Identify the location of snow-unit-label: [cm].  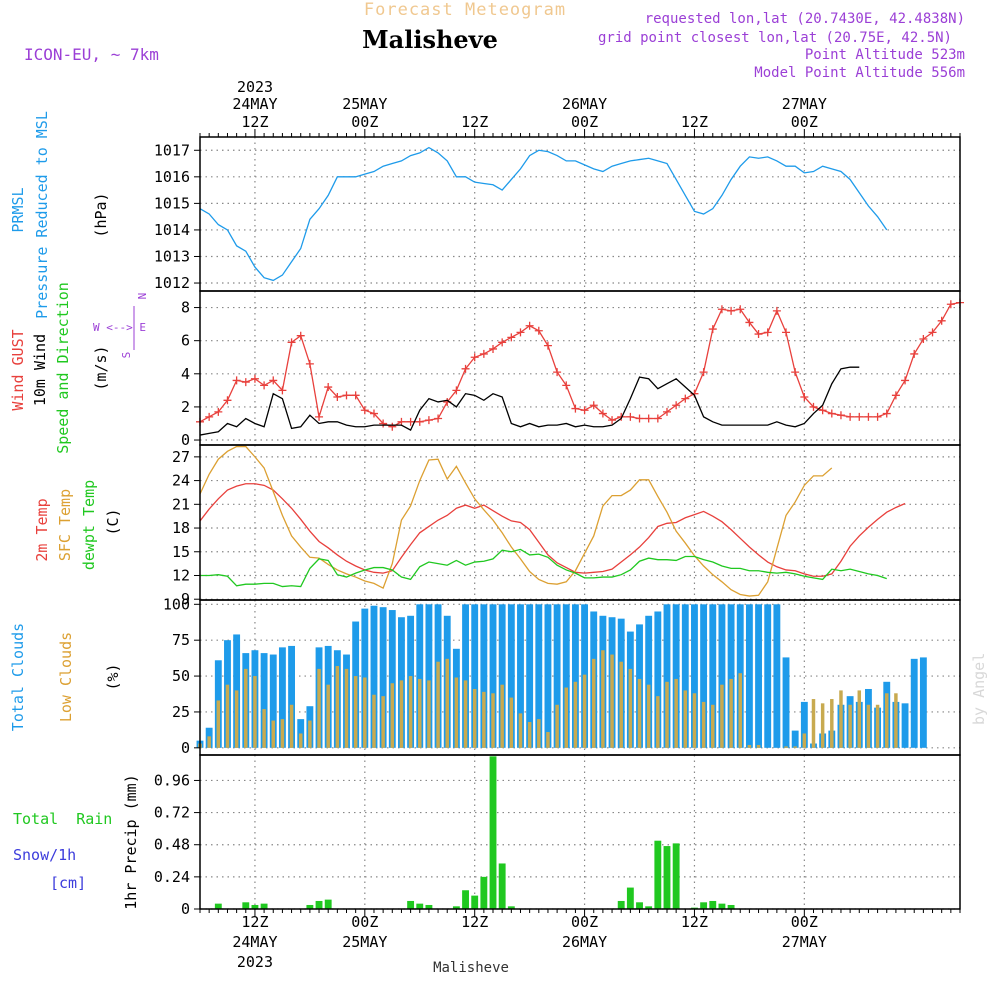
(68, 883).